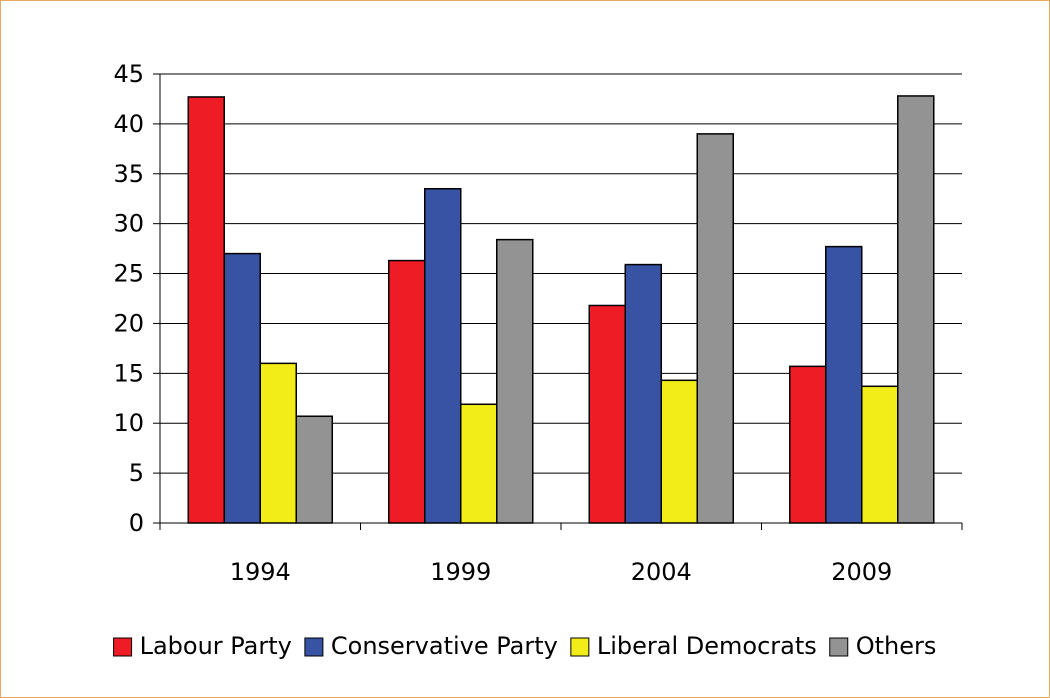 The image size is (1050, 698). I want to click on y-axis-ticks: 0 5 10 15 20 25 30 35 40 45, so click(128, 298).